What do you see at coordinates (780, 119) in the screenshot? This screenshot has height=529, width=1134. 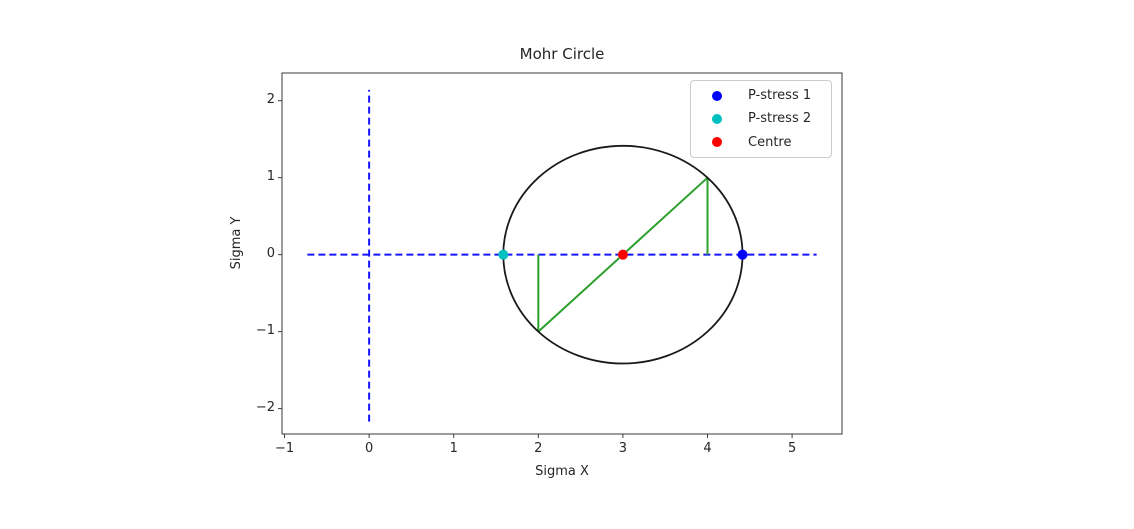 I see `legend-label: P-stress 2` at bounding box center [780, 119].